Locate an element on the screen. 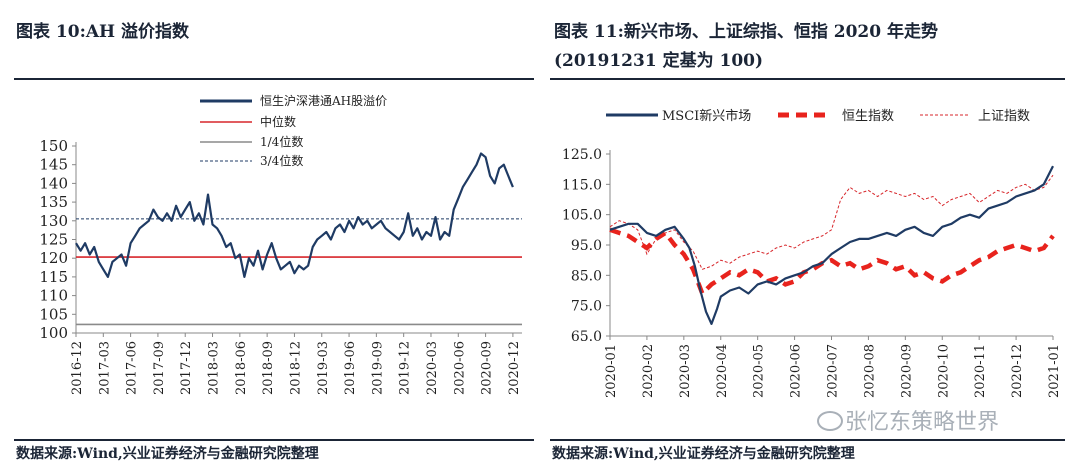  left-x-tick-label: 2019-06 is located at coordinates (350, 368).